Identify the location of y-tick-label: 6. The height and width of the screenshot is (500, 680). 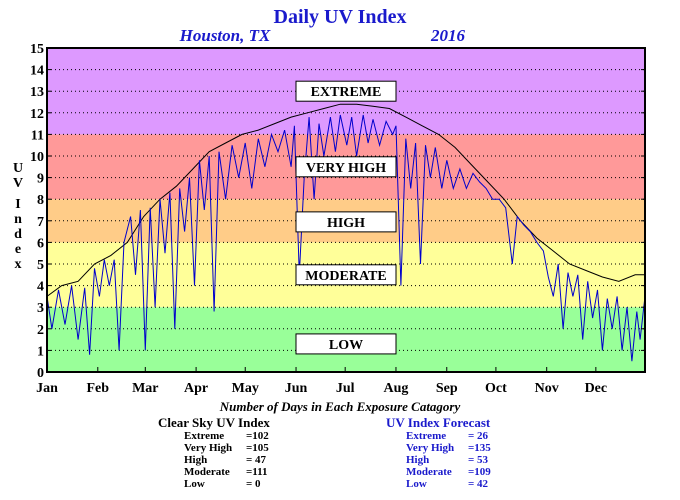
(40, 243).